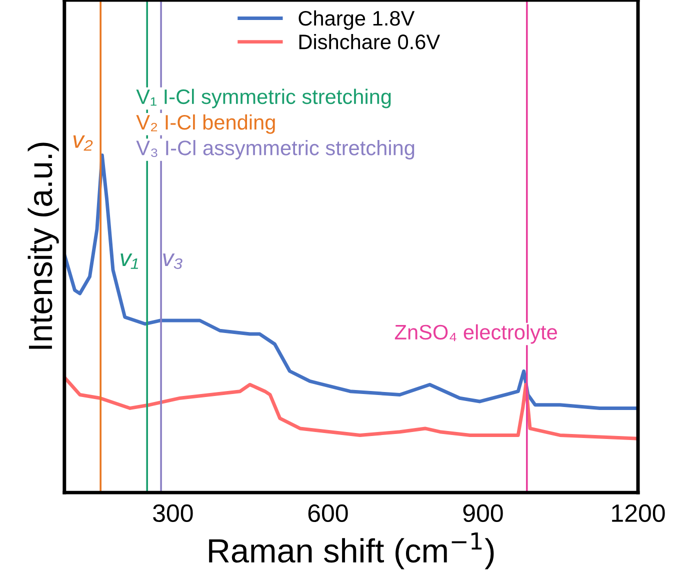 This screenshot has width=678, height=585. What do you see at coordinates (351, 551) in the screenshot?
I see `x-axis-title: Raman shift (cm$^{−1}$)` at bounding box center [351, 551].